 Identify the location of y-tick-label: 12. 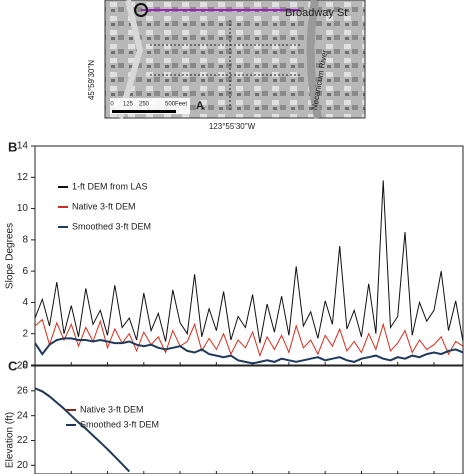
(23, 177).